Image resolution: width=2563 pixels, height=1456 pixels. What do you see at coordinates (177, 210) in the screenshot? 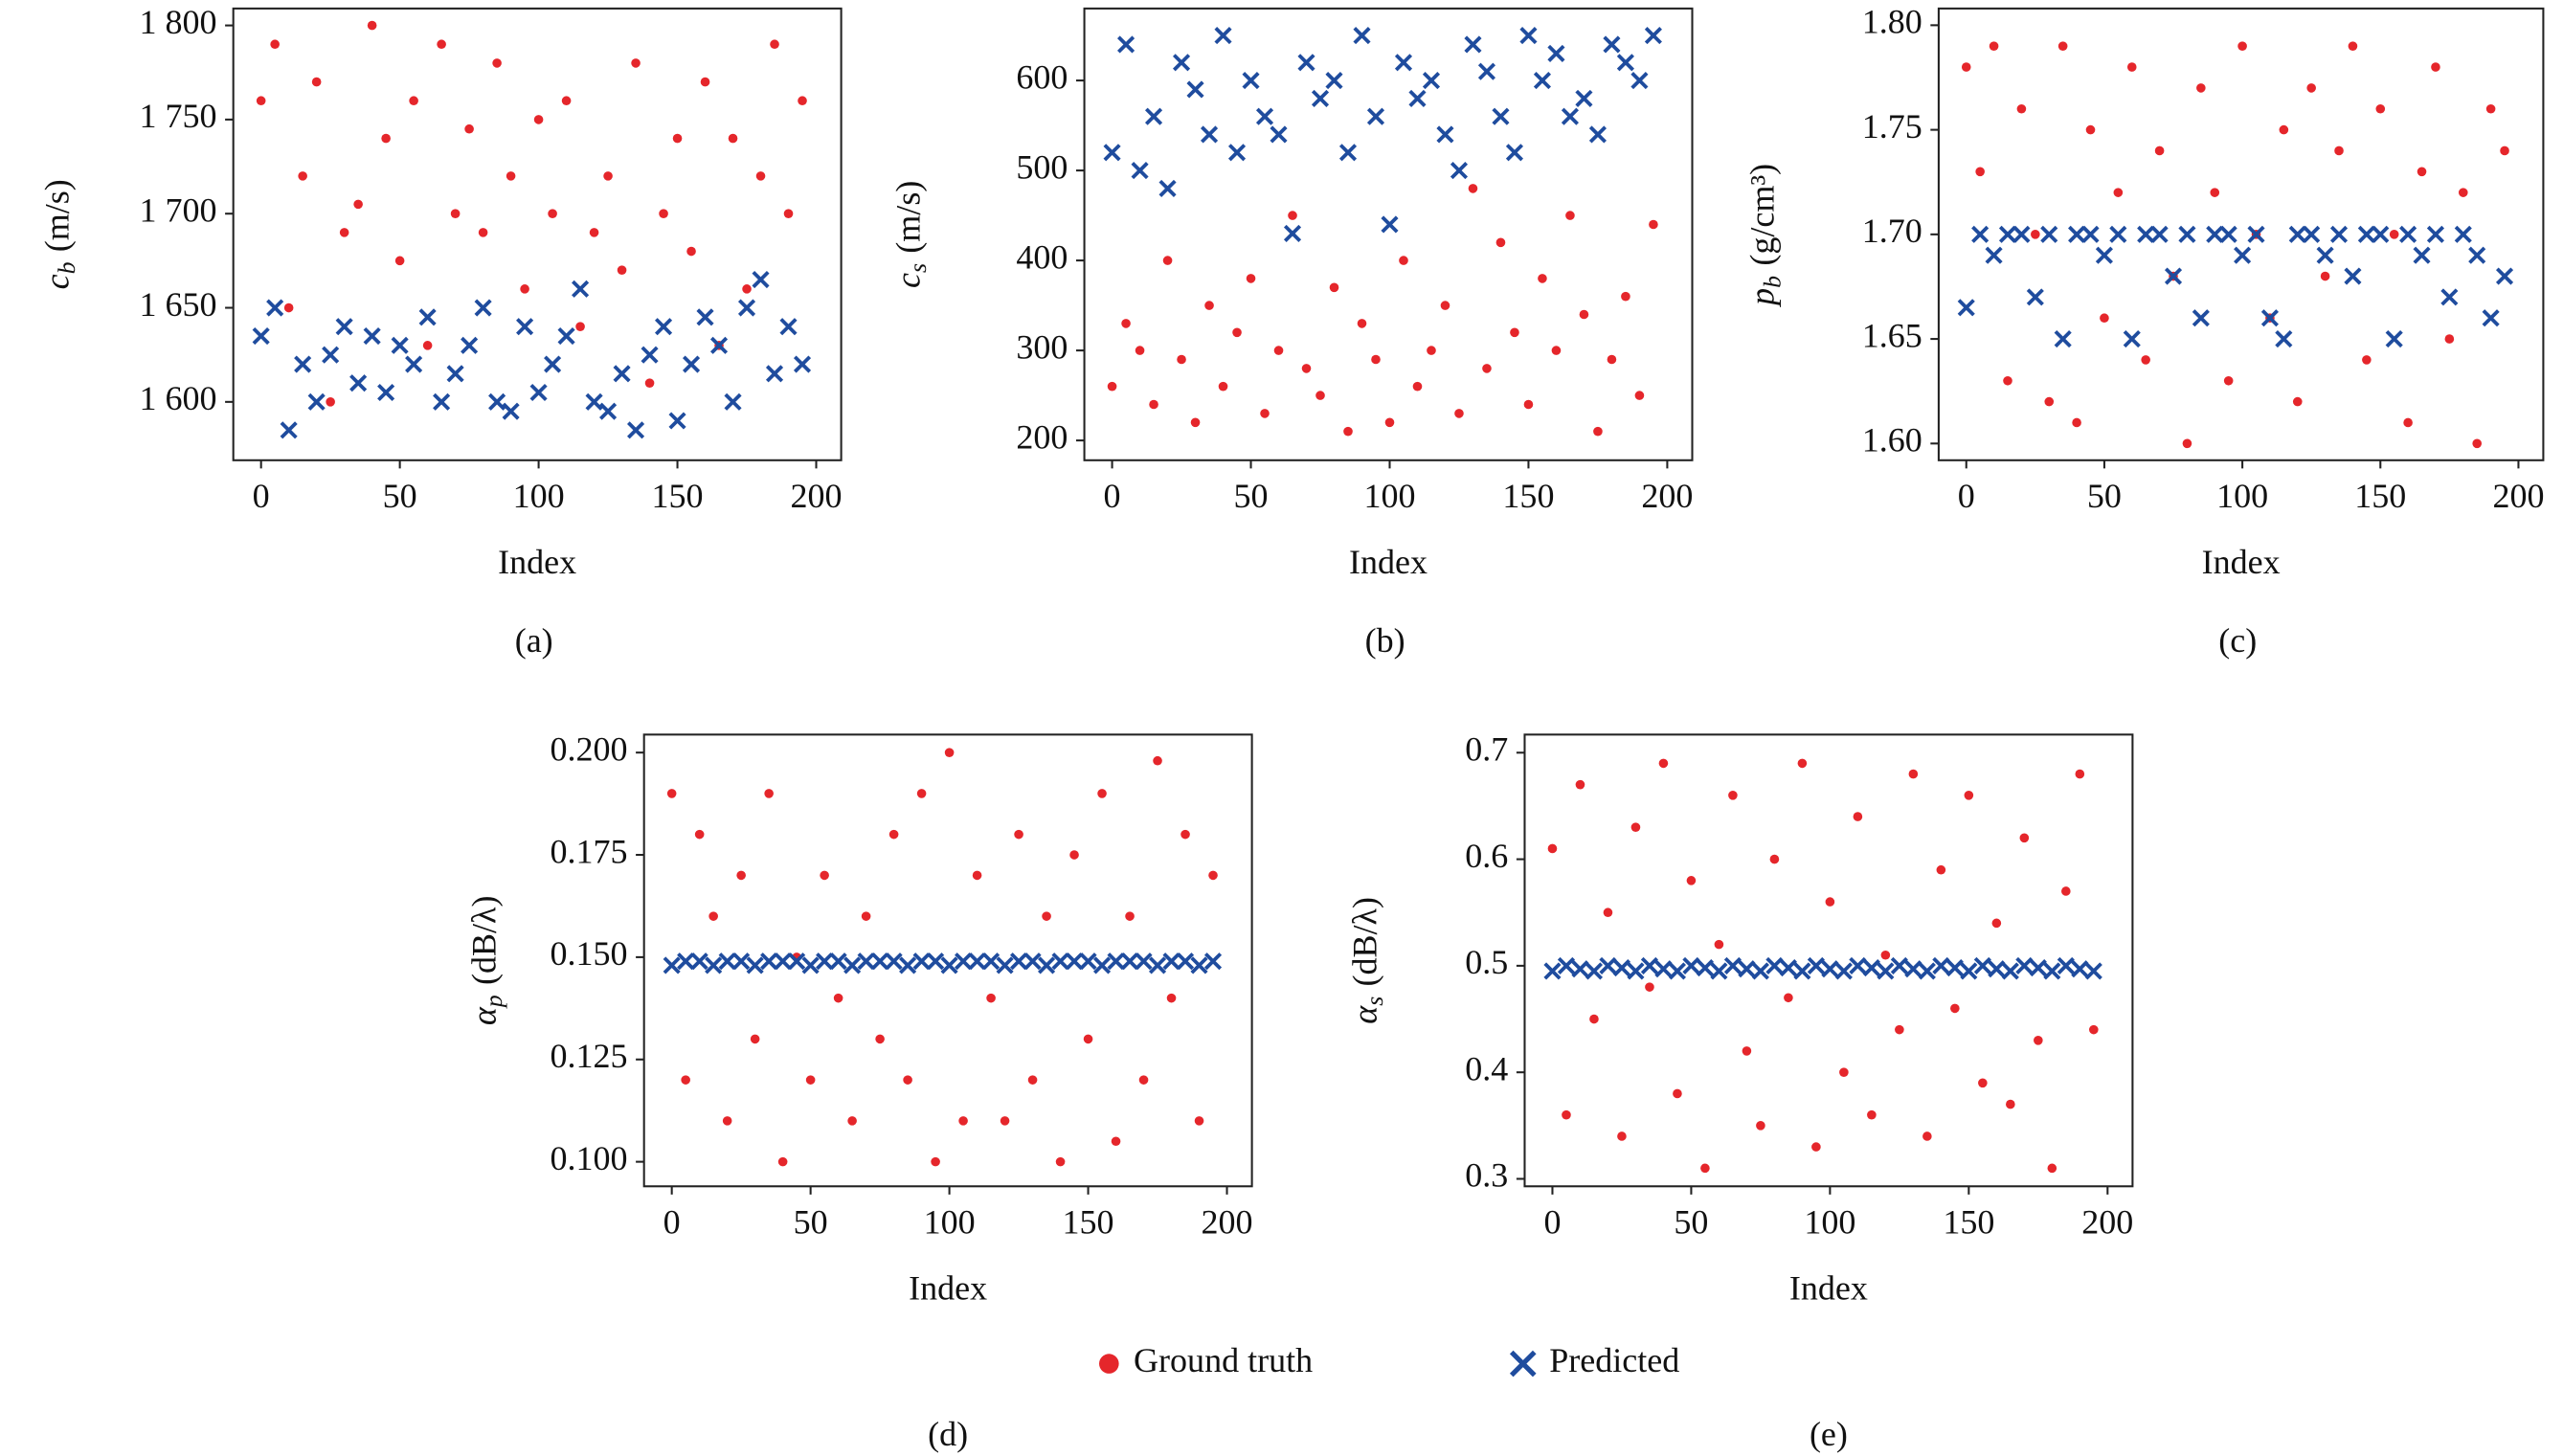
I see `y-tick-label: 1 700` at bounding box center [177, 210].